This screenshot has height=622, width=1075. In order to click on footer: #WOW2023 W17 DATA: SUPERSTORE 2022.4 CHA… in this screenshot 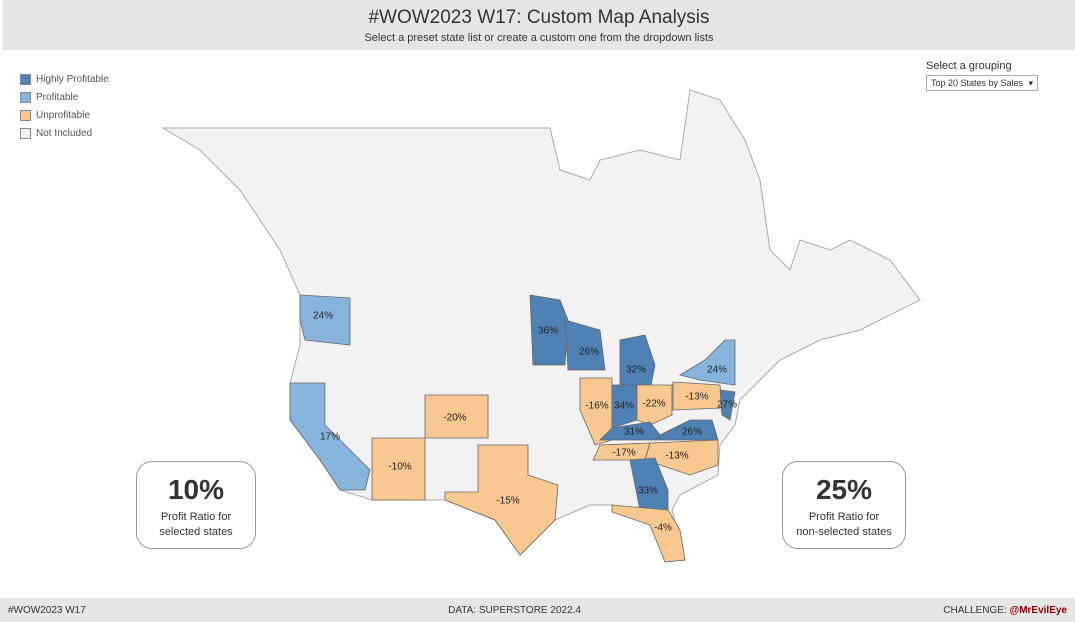, I will do `click(537, 610)`.